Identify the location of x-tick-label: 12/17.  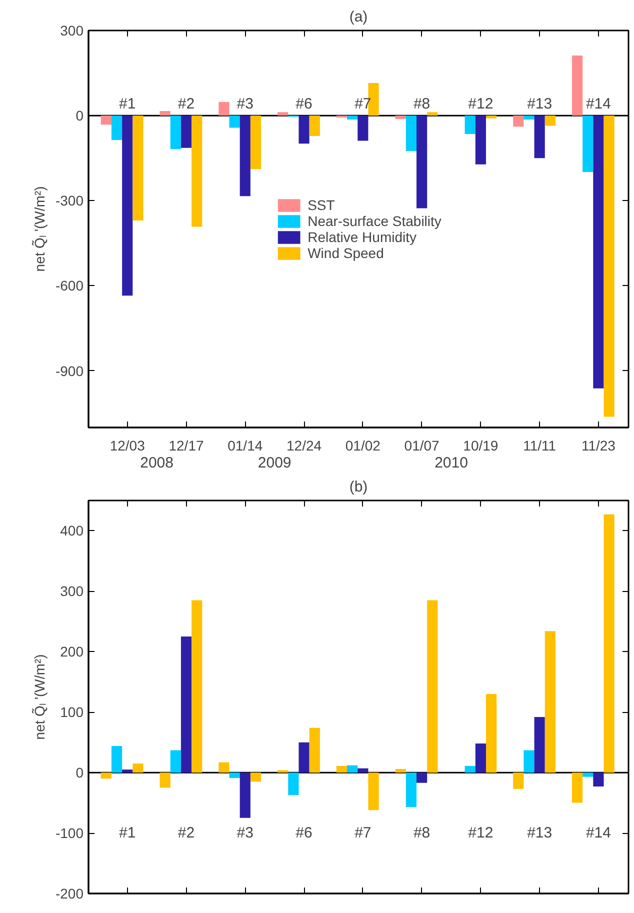
(186, 446).